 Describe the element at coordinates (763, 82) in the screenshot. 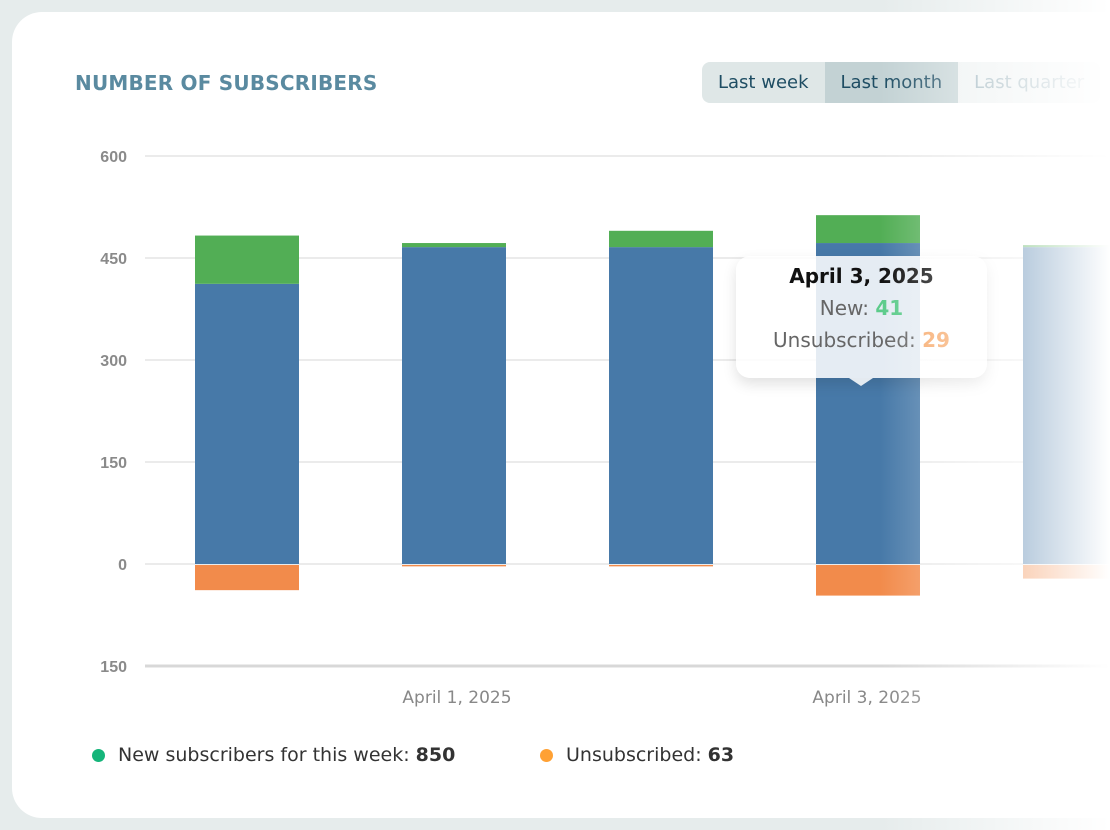

I see `period-last-week: Last week` at that location.